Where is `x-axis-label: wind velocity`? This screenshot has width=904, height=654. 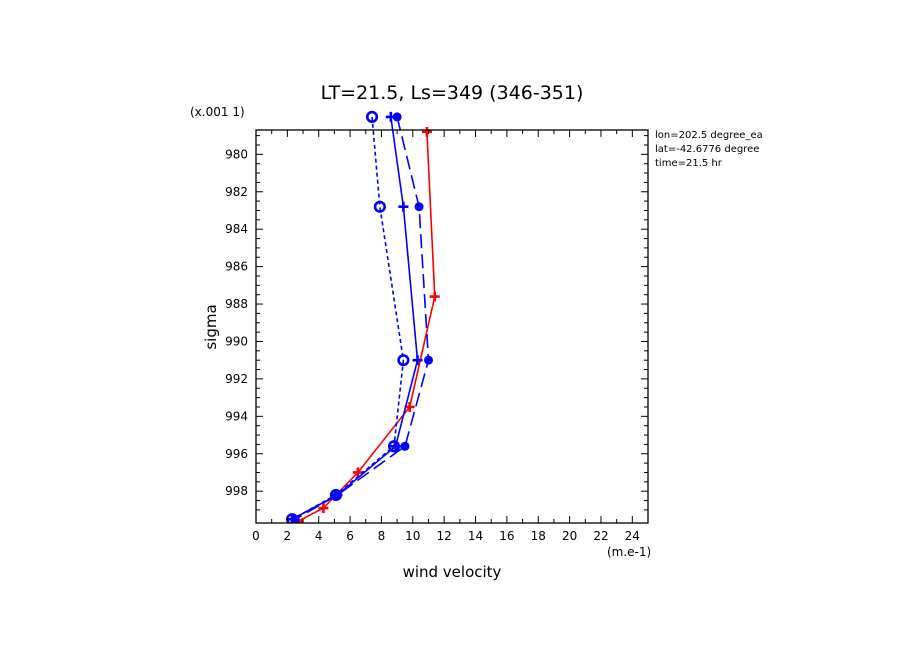
x-axis-label: wind velocity is located at coordinates (452, 572).